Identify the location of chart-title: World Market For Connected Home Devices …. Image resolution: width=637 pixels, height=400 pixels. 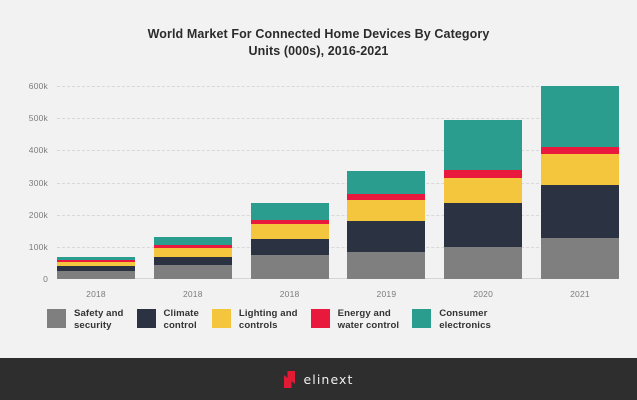
(318, 43).